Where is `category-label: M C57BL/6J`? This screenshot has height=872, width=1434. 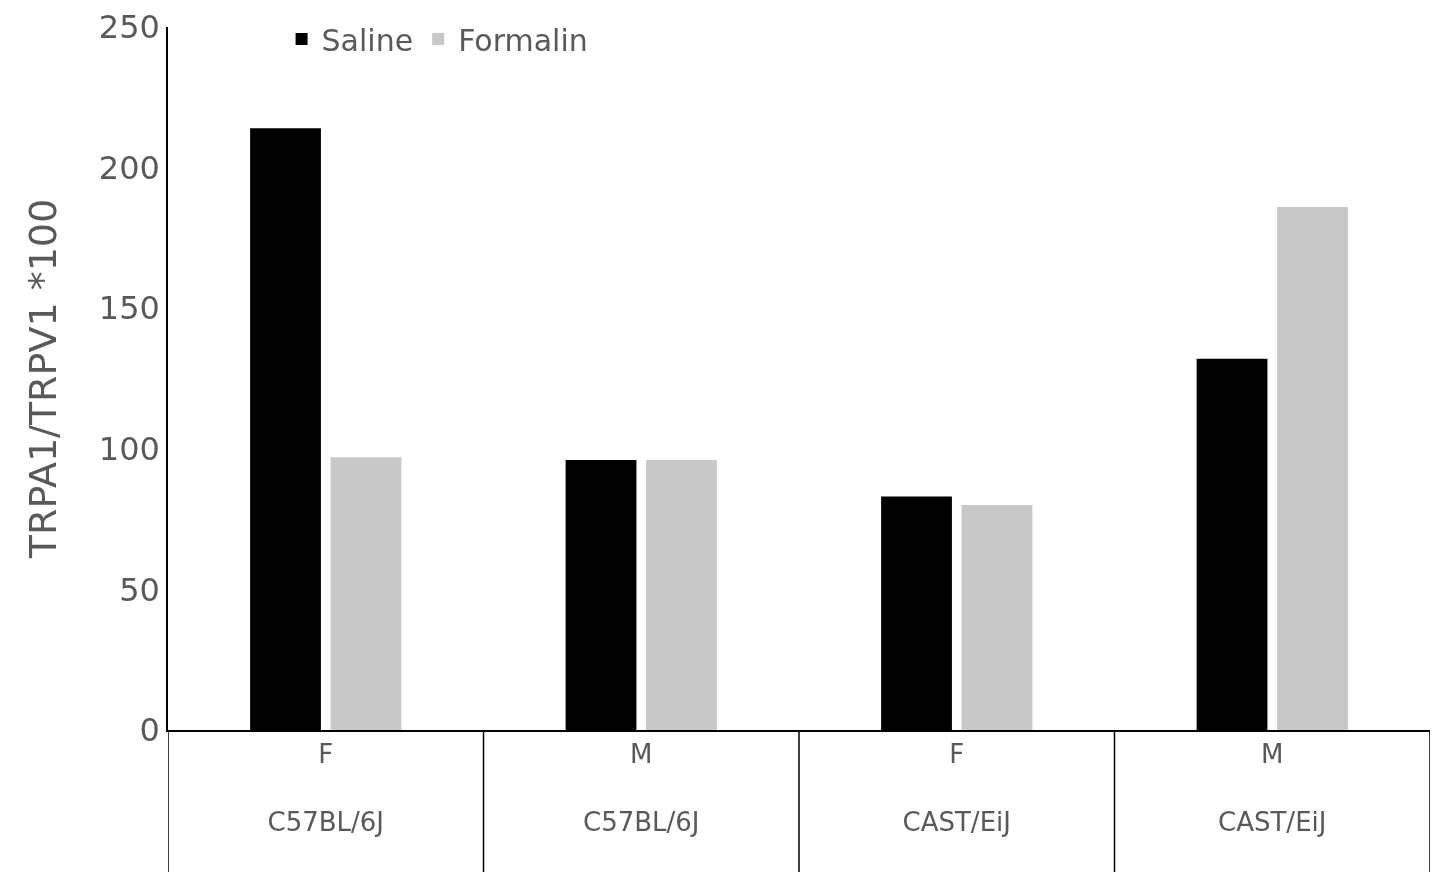
category-label: M C57BL/6J is located at coordinates (641, 787).